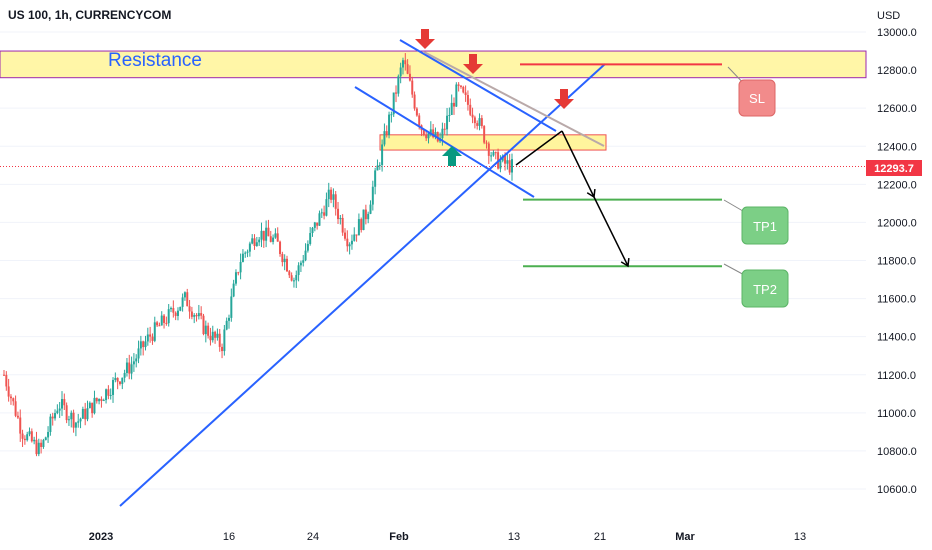 The image size is (932, 550). Describe the element at coordinates (888, 16) in the screenshot. I see `currency-label: USD` at that location.